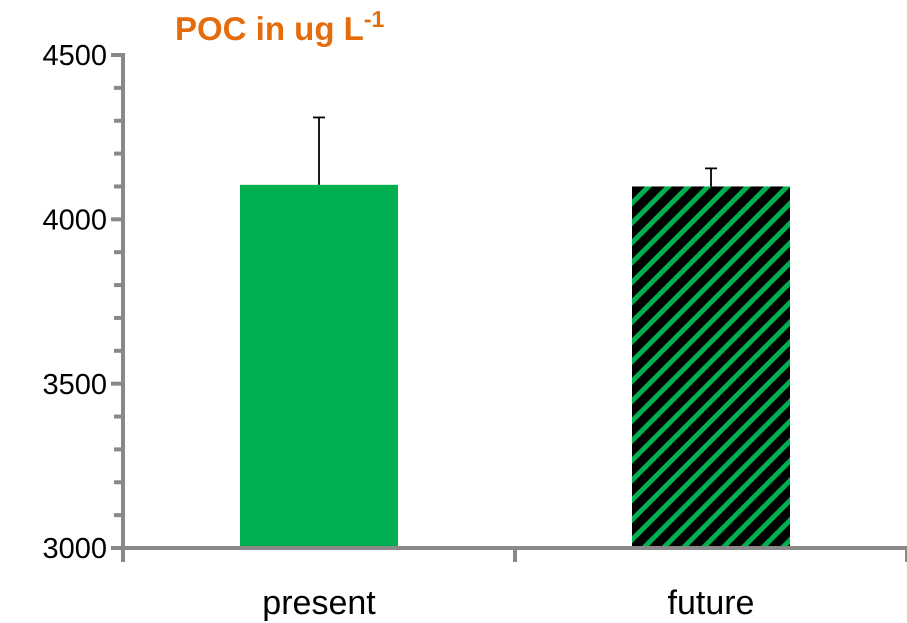  Describe the element at coordinates (74, 384) in the screenshot. I see `y-tick-label: 3500` at that location.